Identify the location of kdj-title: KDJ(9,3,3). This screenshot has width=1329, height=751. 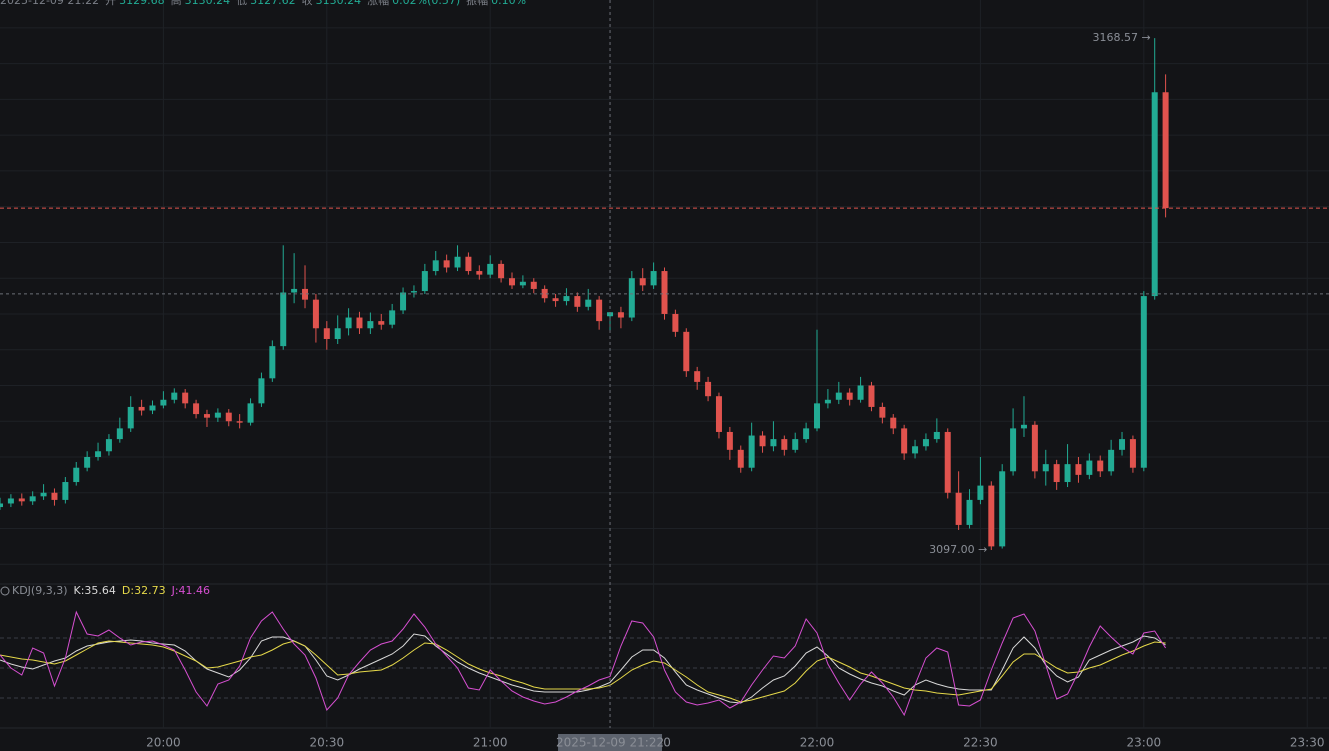
(40, 590).